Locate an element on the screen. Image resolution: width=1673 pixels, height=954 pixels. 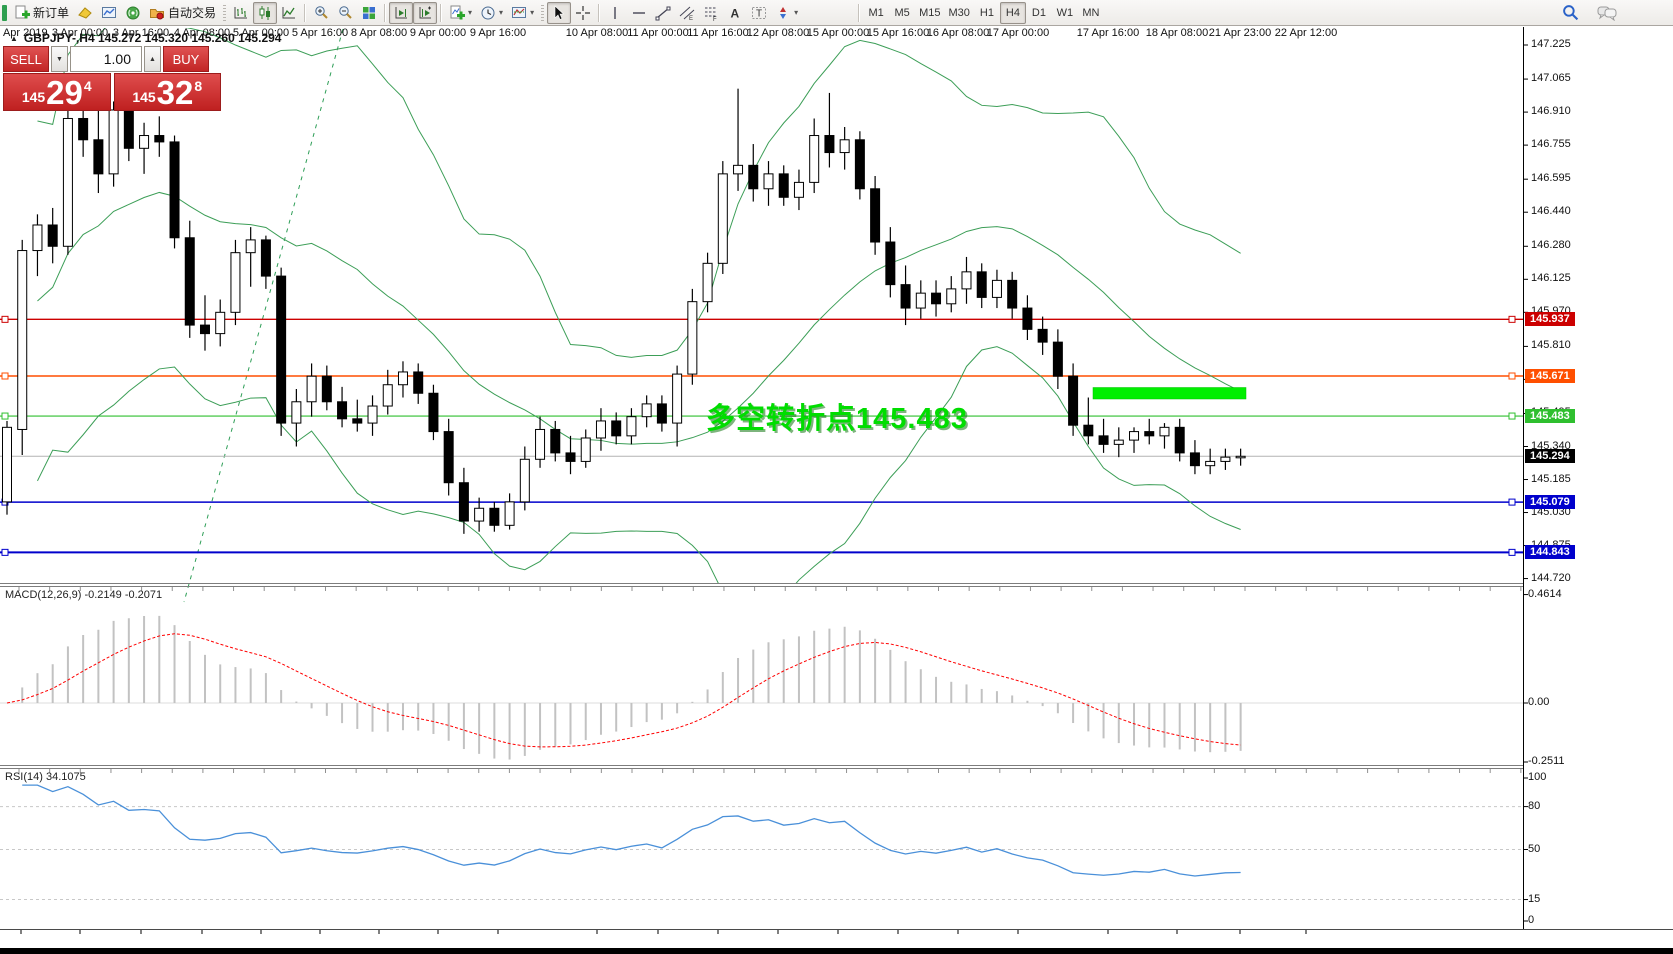
sell-button: SELL is located at coordinates (26, 59).